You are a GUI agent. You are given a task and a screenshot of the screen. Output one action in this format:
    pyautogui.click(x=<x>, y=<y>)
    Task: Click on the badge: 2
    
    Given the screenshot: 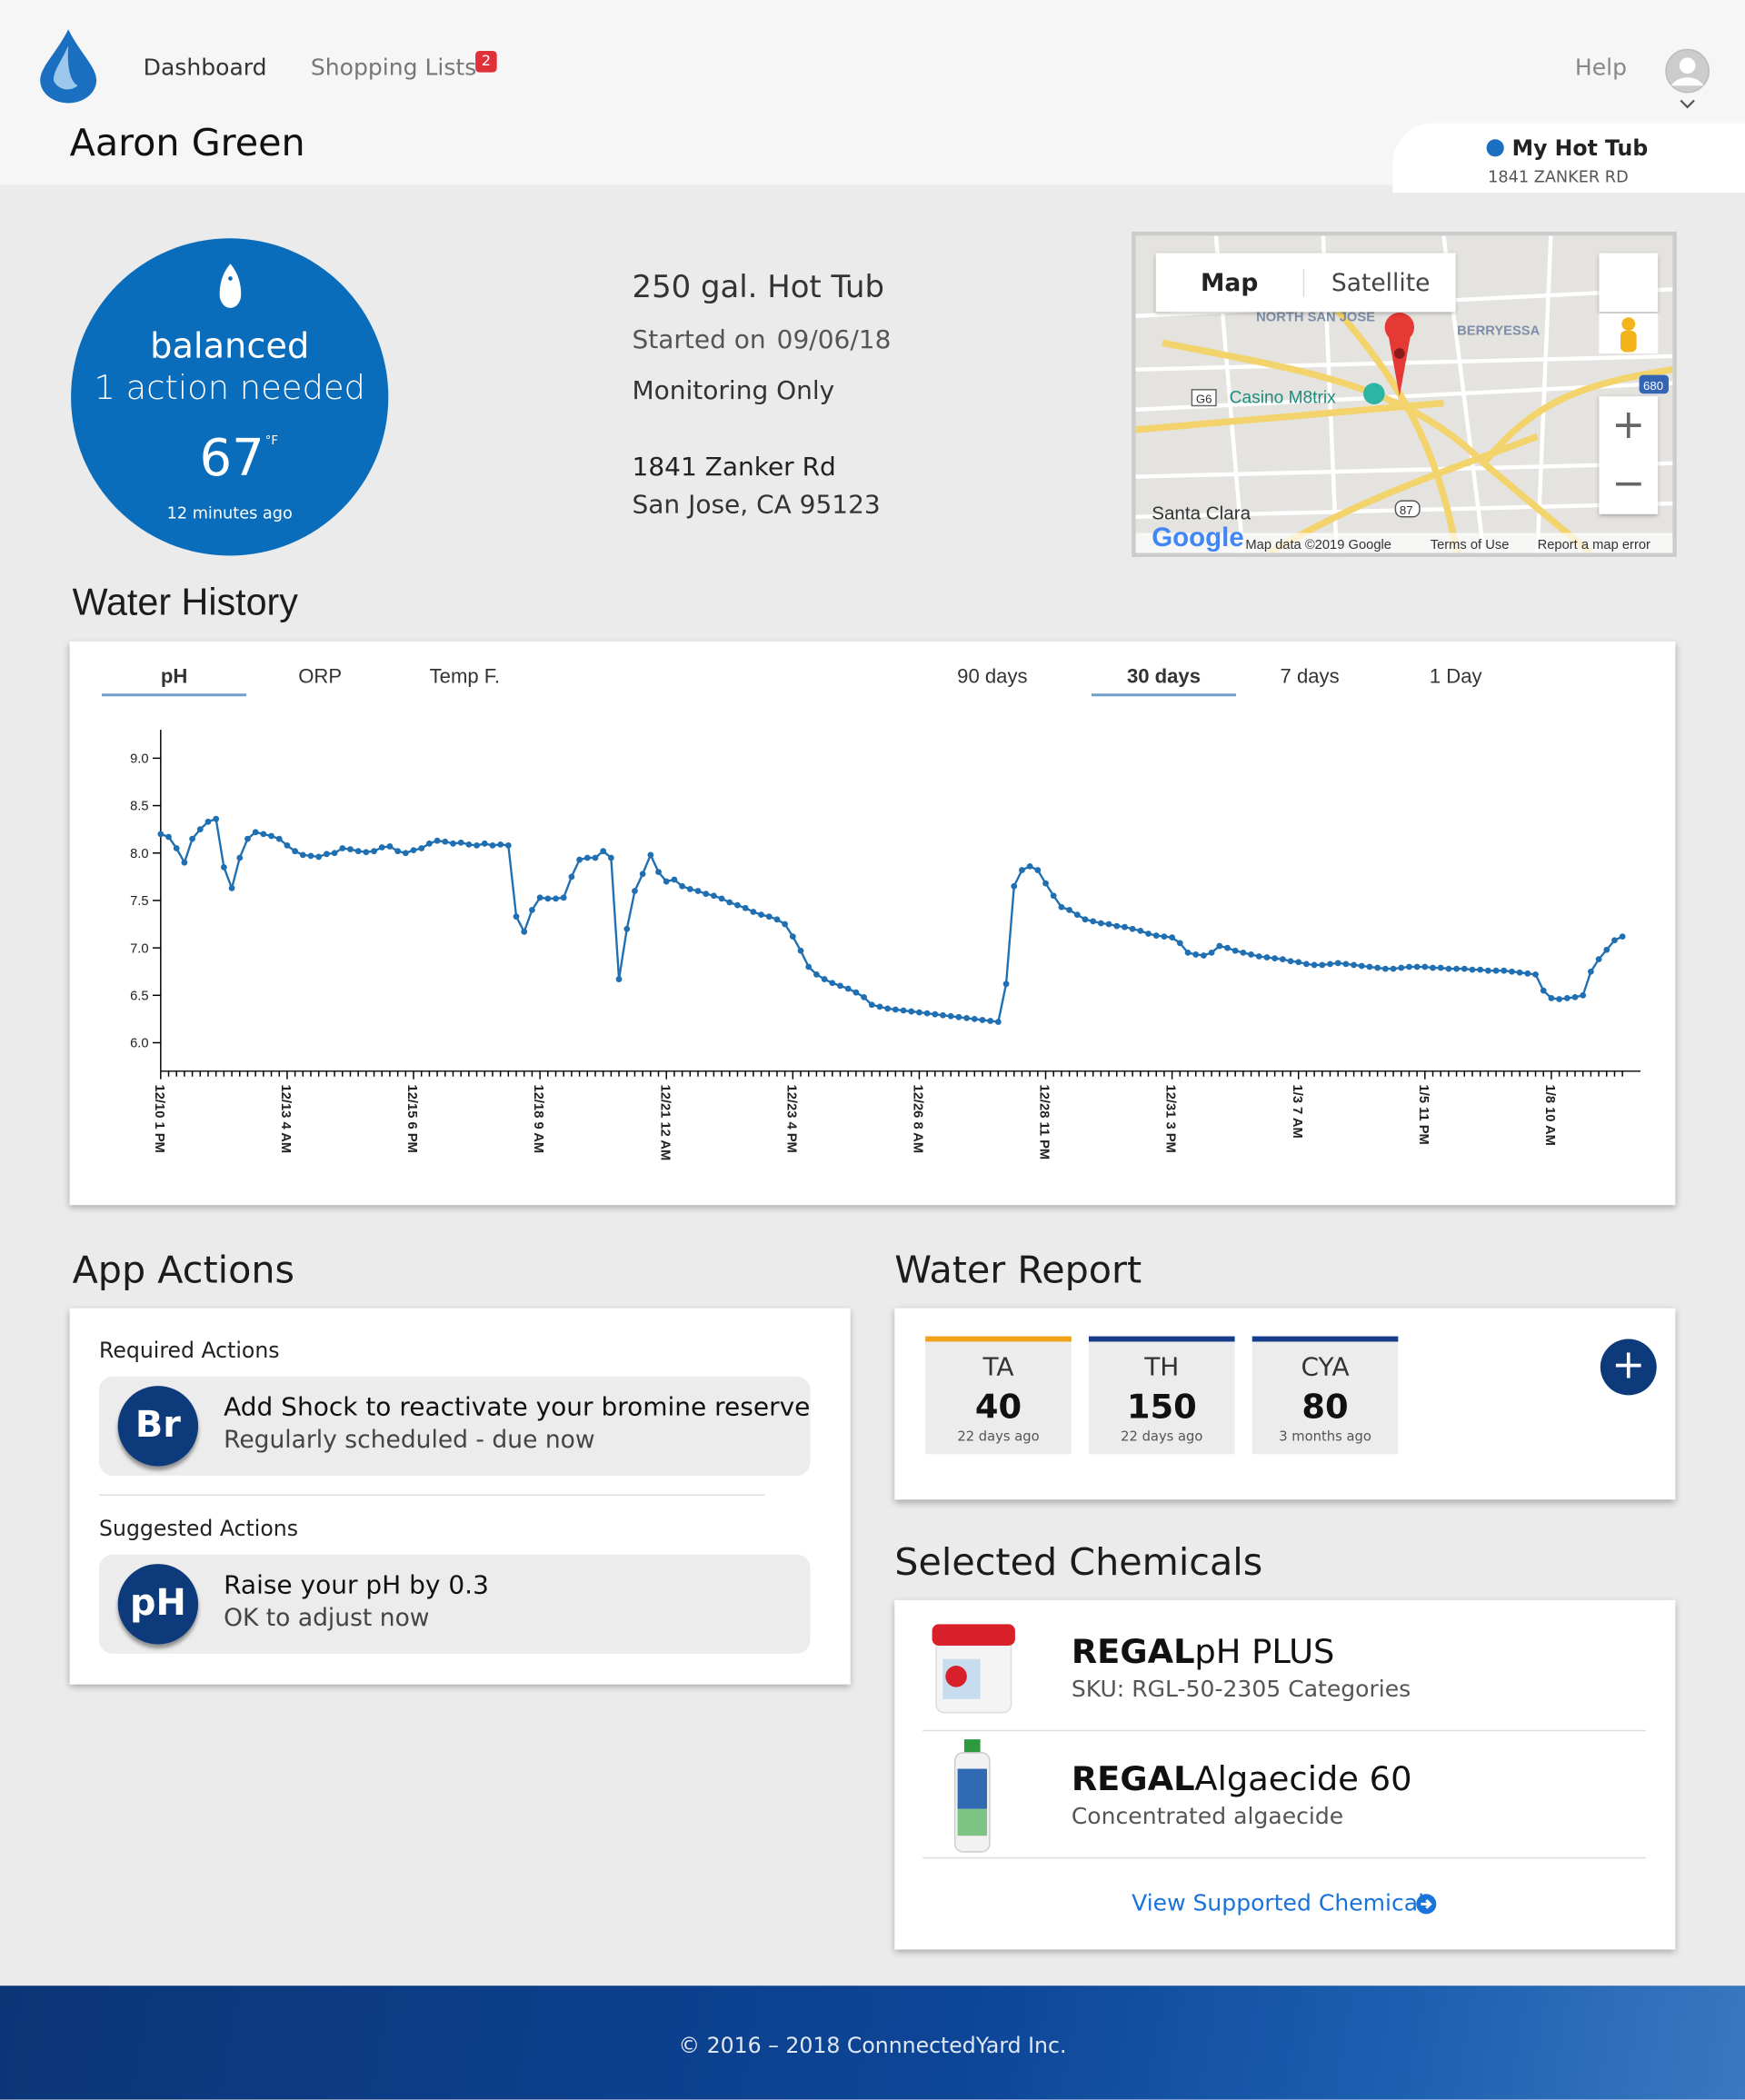 What is the action you would take?
    pyautogui.click(x=486, y=61)
    